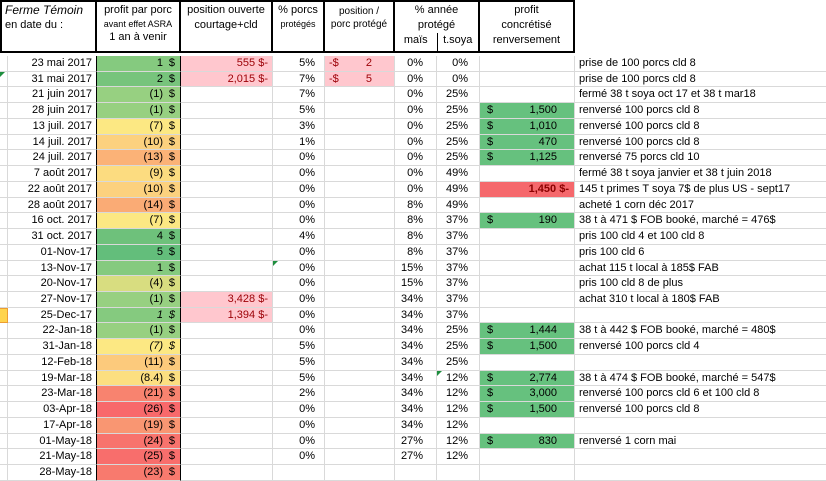 The height and width of the screenshot is (481, 826). I want to click on cell-pct-year-corn: 15%, so click(416, 268).